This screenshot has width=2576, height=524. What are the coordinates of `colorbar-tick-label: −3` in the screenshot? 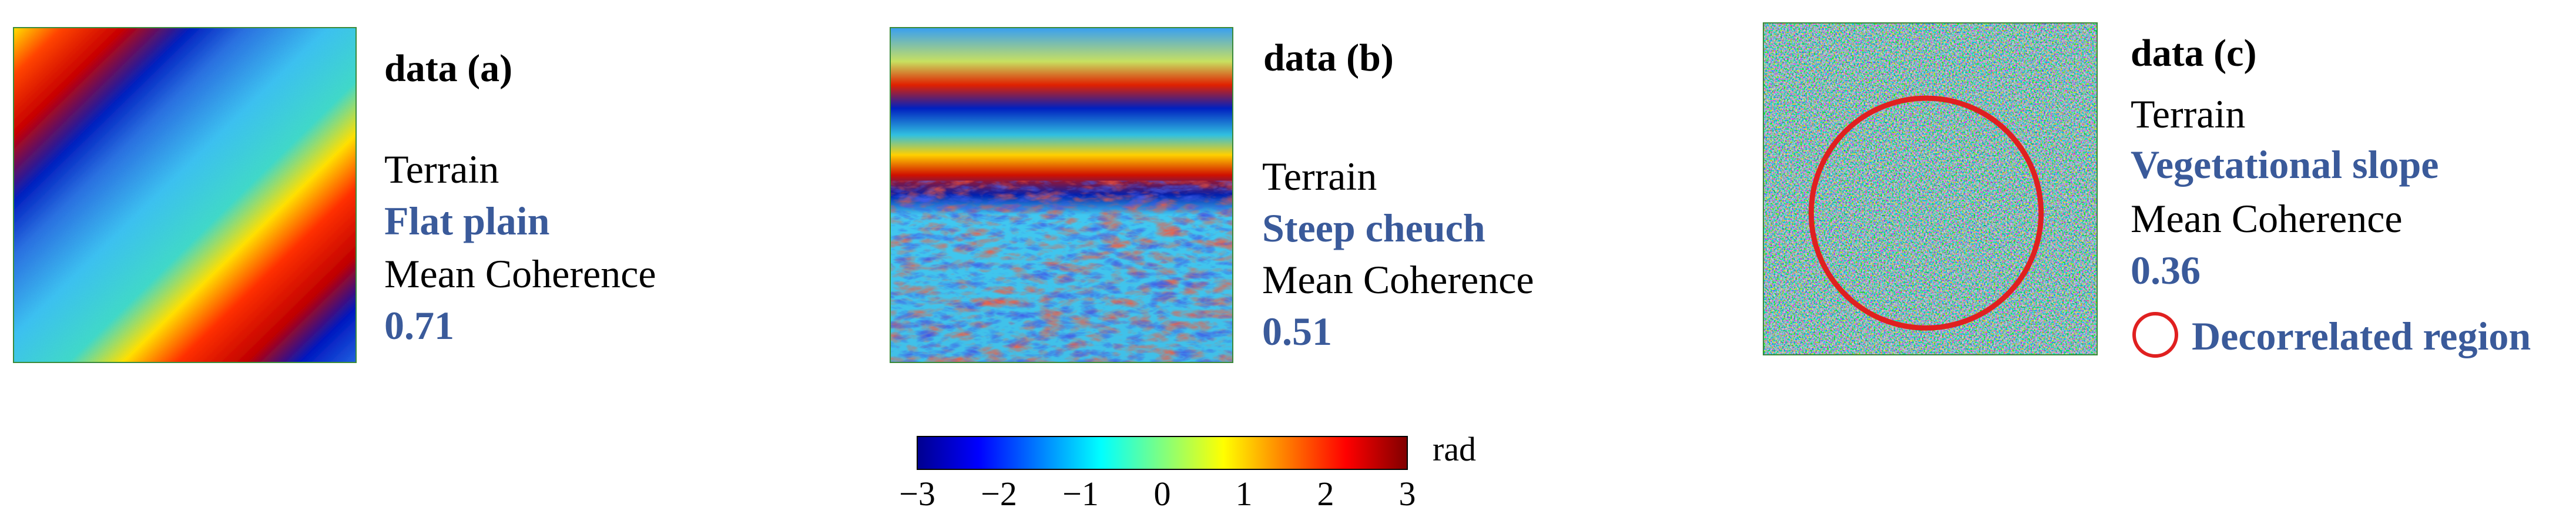 It's located at (917, 494).